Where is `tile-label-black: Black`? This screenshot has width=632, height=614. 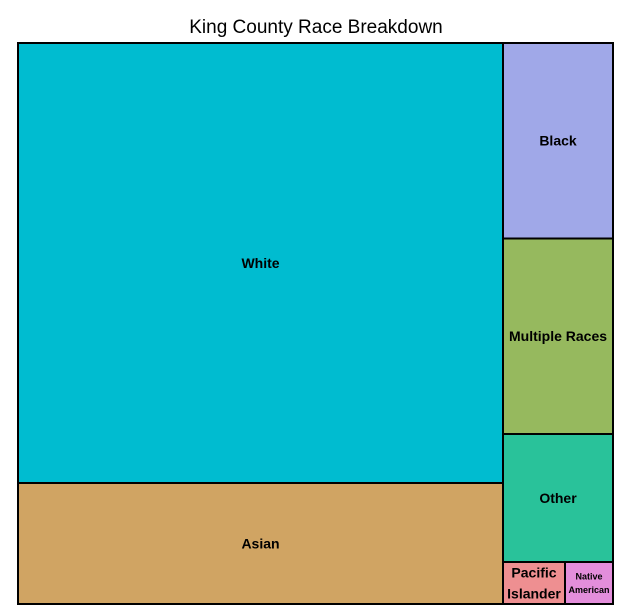
tile-label-black: Black is located at coordinates (558, 141).